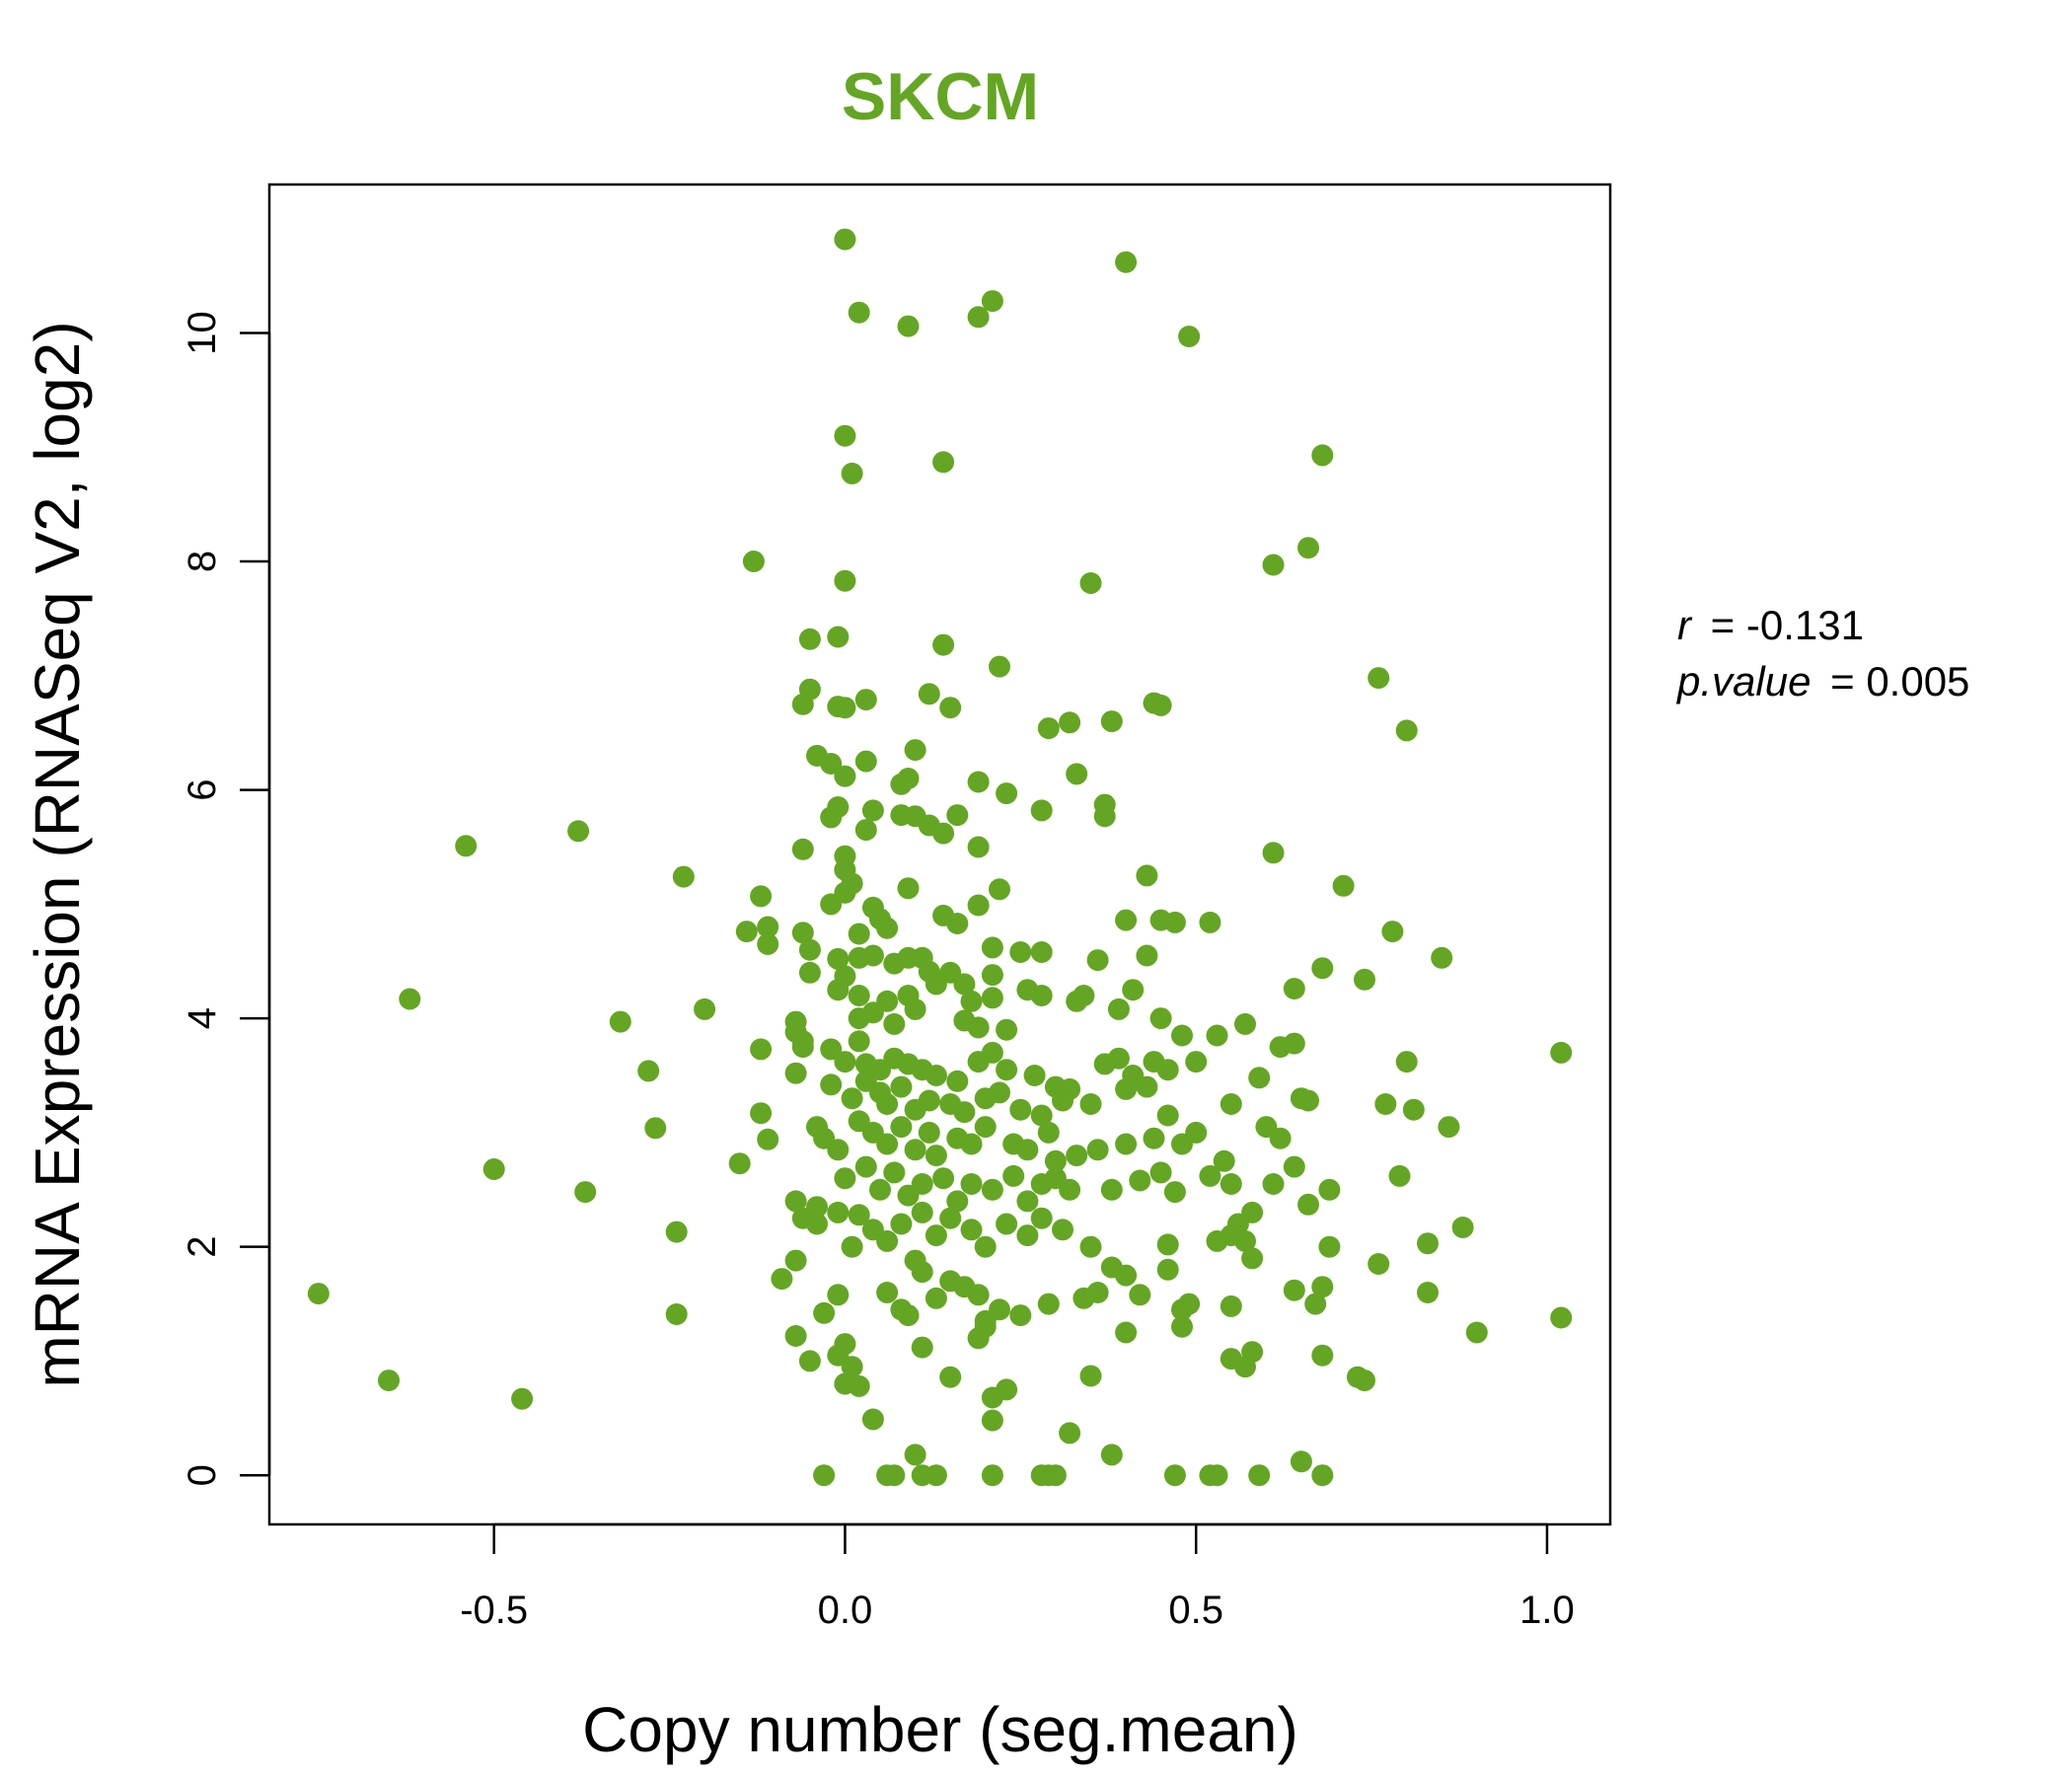 Image resolution: width=2072 pixels, height=1776 pixels. I want to click on y-tick-label: 8, so click(203, 562).